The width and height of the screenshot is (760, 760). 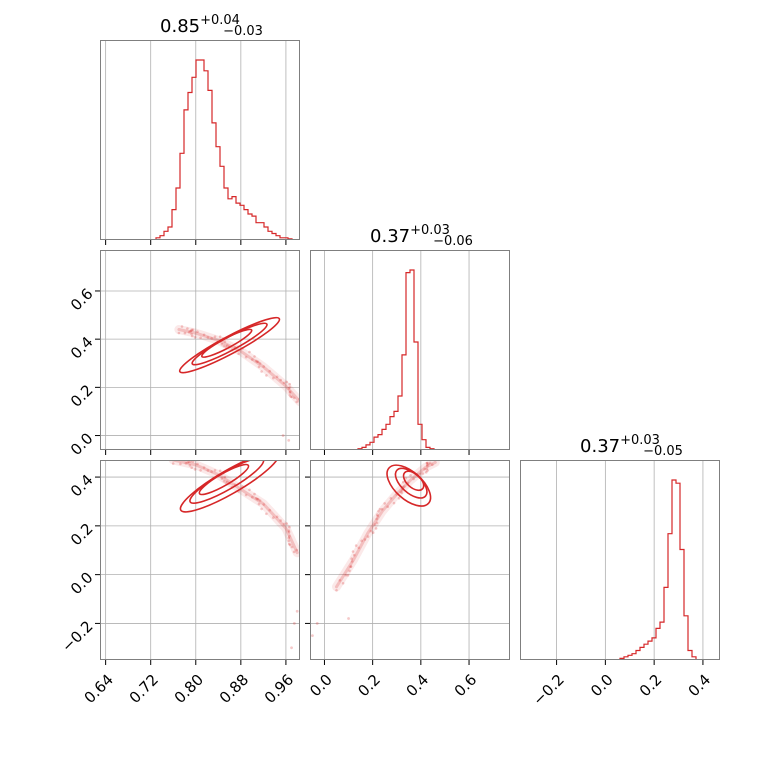 I want to click on scatter-panel-1-2-frame, so click(x=410, y=560).